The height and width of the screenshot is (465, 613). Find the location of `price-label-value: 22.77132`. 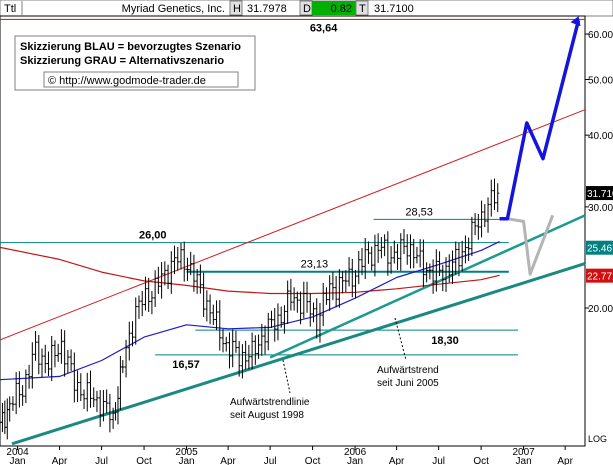

price-label-value: 22.77132 is located at coordinates (600, 277).